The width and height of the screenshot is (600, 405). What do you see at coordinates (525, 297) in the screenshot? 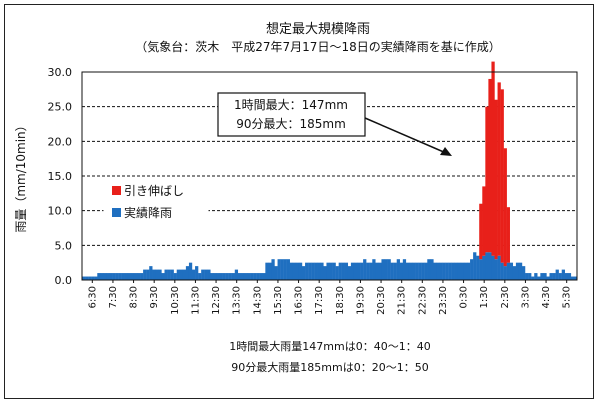
I see `x-tick-label: 3:30` at bounding box center [525, 297].